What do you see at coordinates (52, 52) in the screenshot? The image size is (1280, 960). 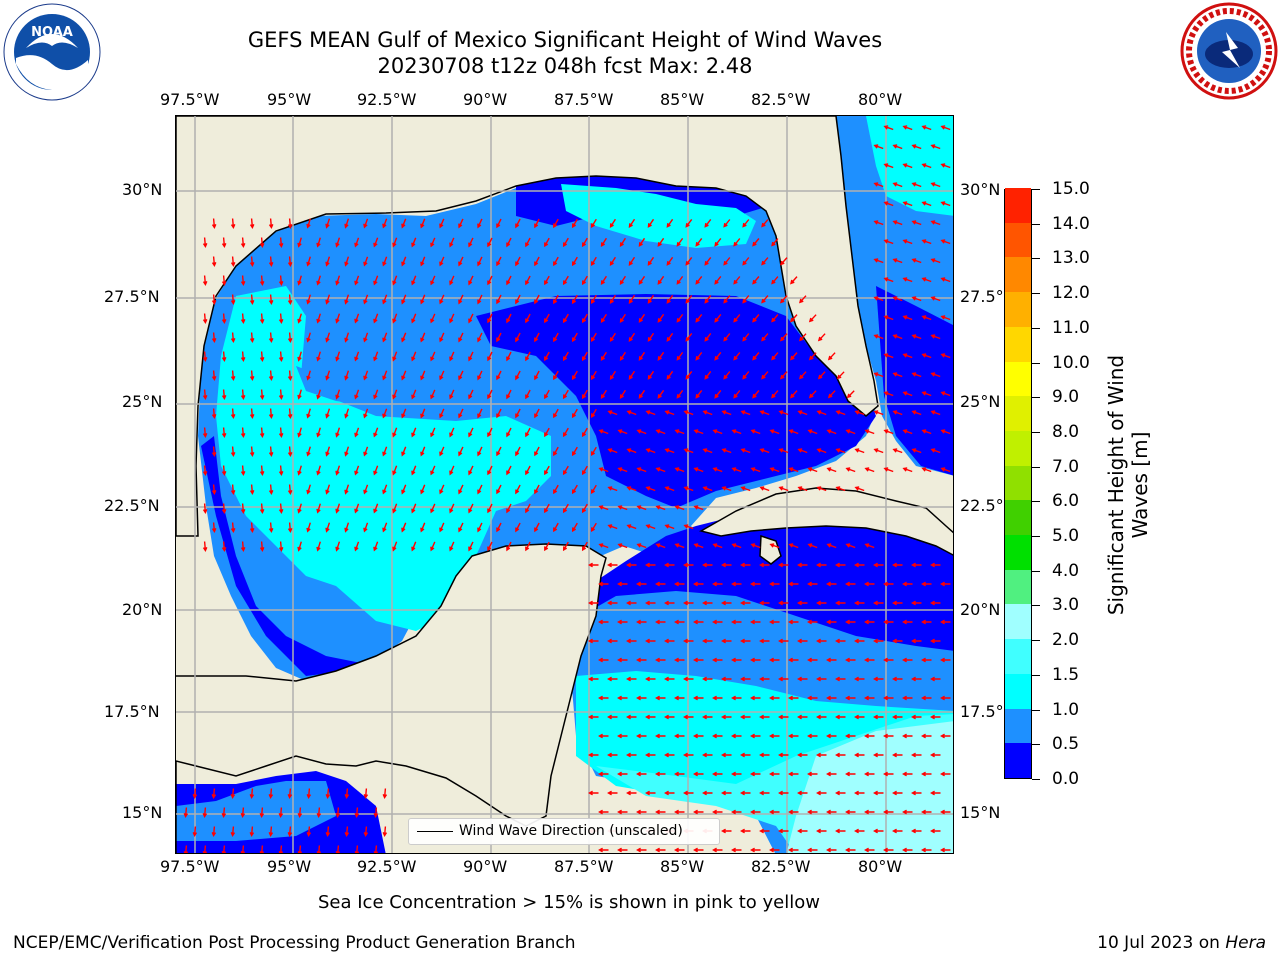 I see `noaa-logo: NOAA` at bounding box center [52, 52].